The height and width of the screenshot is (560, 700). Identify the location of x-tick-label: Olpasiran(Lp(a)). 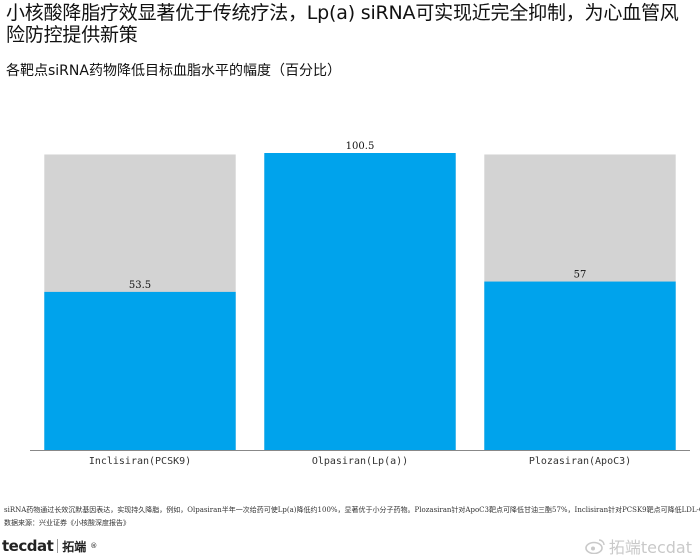
(360, 461).